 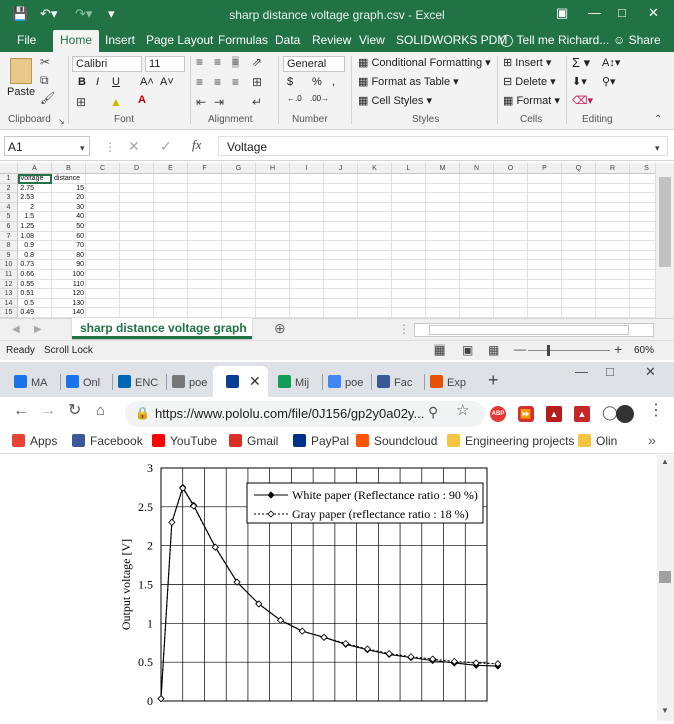 I want to click on table-cell: 0.9, so click(x=29, y=246).